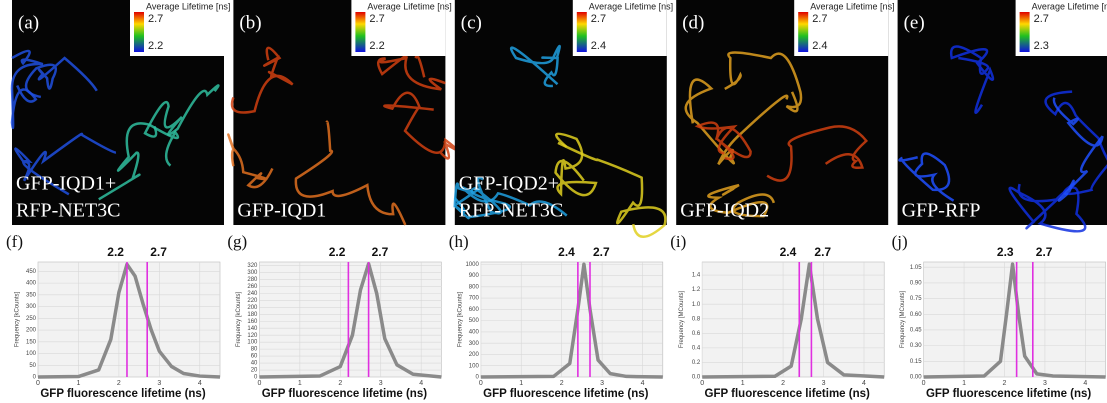 This screenshot has width=1107, height=403. What do you see at coordinates (474, 310) in the screenshot?
I see `y-tick-label: 600` at bounding box center [474, 310].